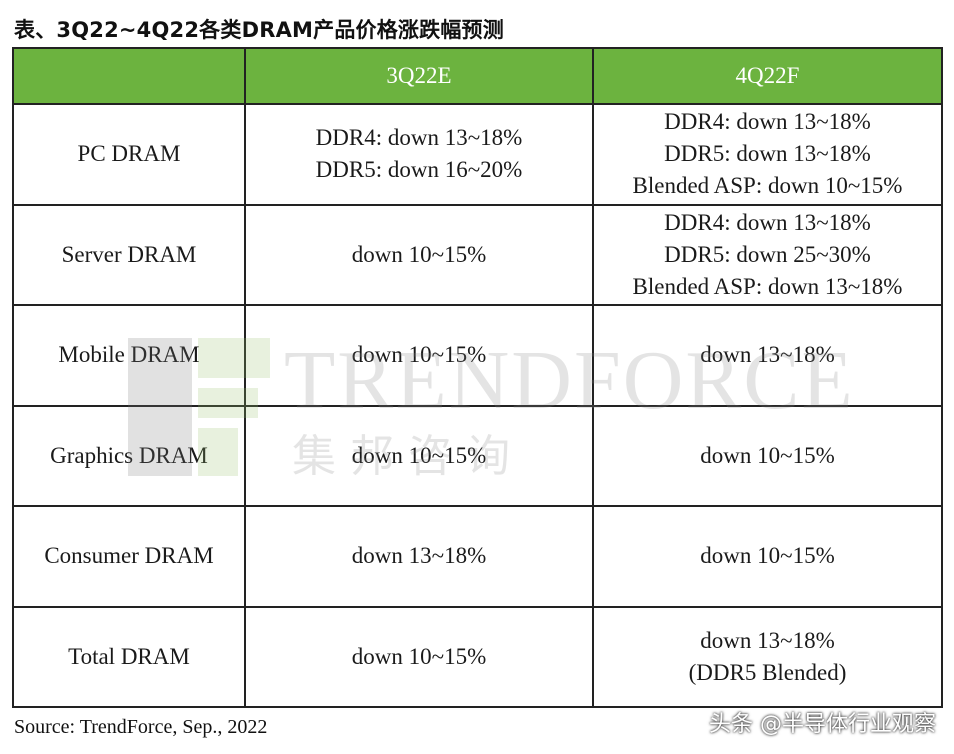 This screenshot has height=754, width=954. I want to click on forecast-line: DDR5: down 13~18%, so click(767, 154).